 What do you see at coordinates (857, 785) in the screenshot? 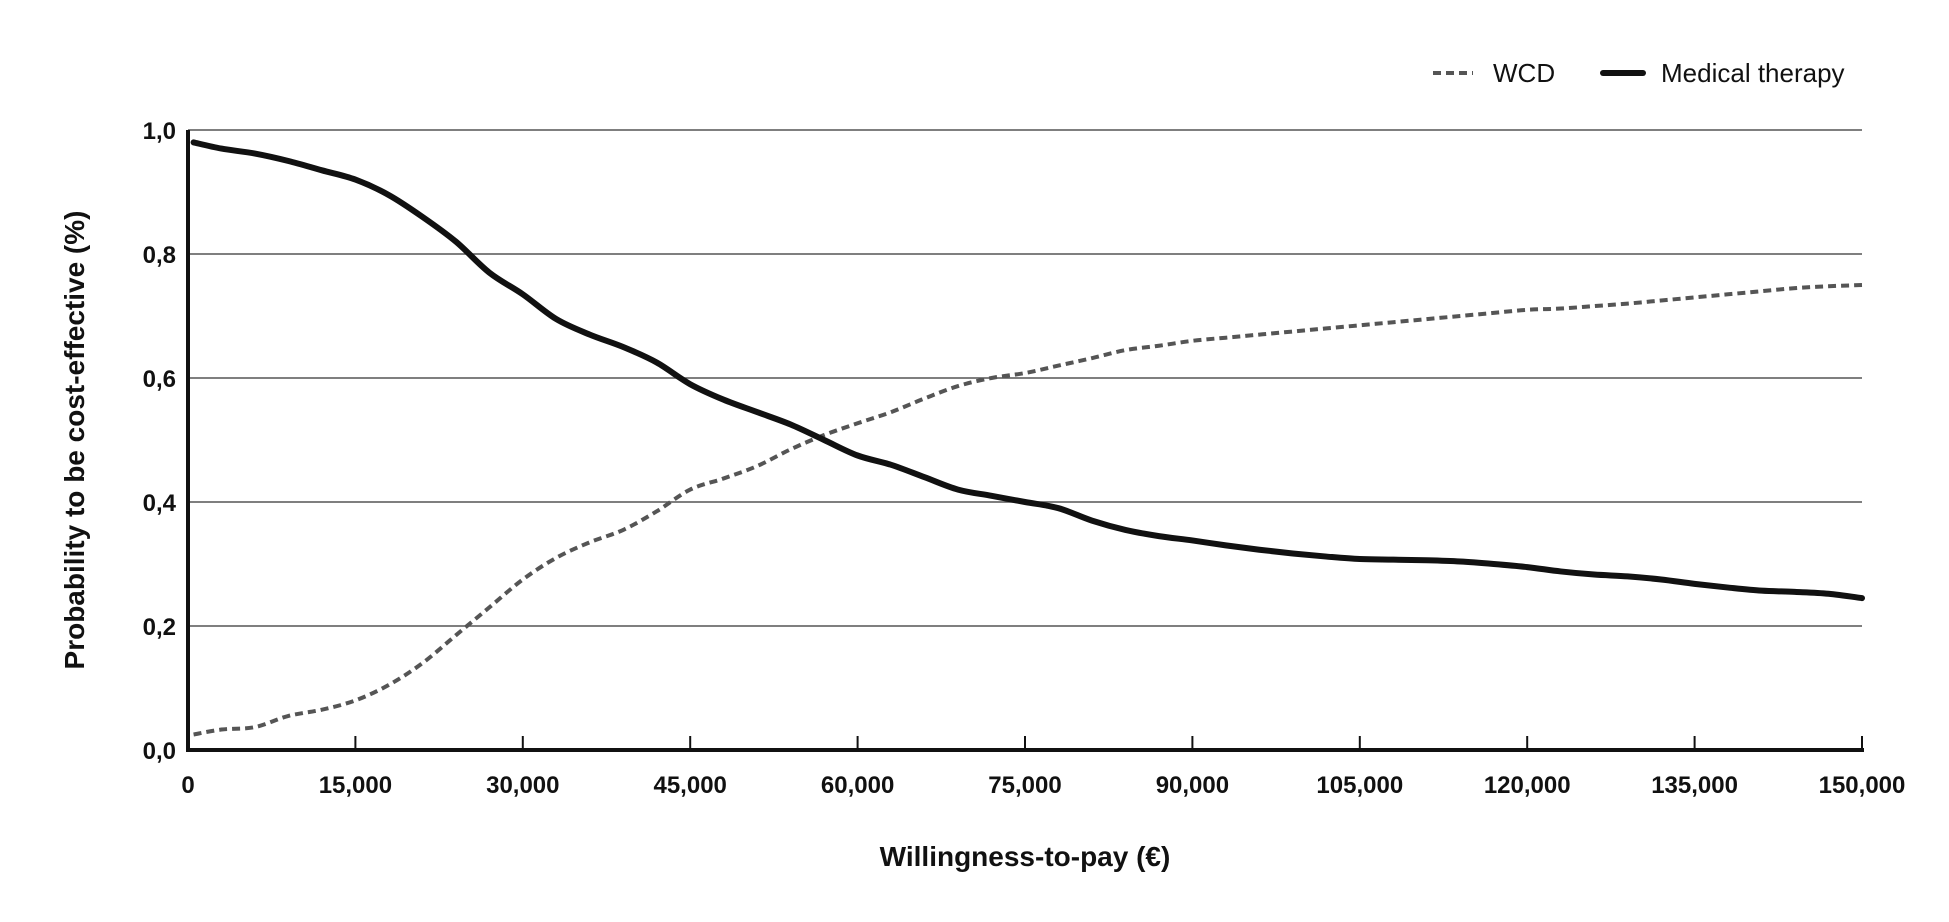
I see `x-tick-label-4: 60,000` at bounding box center [857, 785].